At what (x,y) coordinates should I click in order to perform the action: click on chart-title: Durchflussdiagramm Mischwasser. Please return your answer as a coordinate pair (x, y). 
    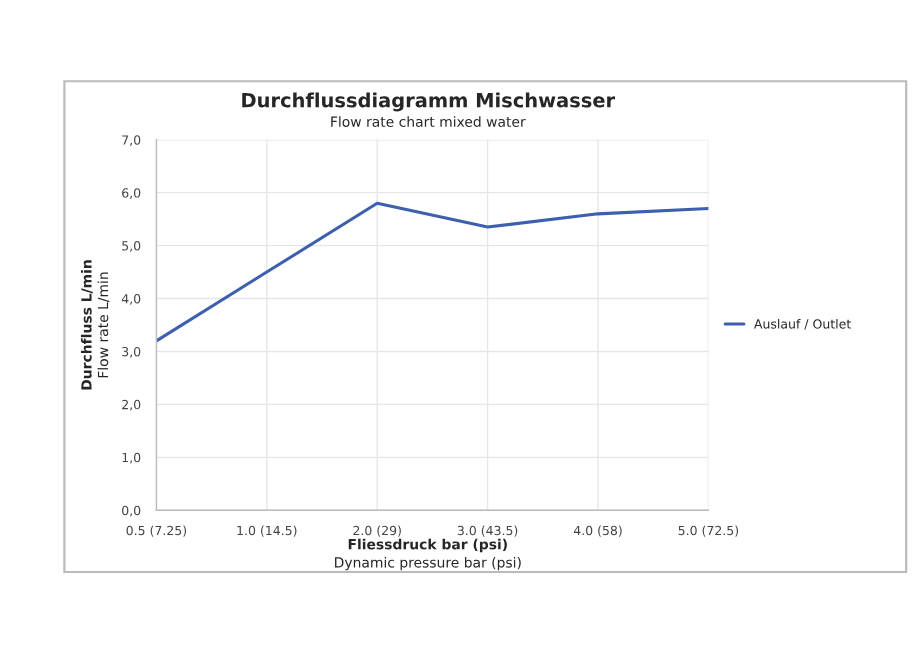
    Looking at the image, I should click on (429, 102).